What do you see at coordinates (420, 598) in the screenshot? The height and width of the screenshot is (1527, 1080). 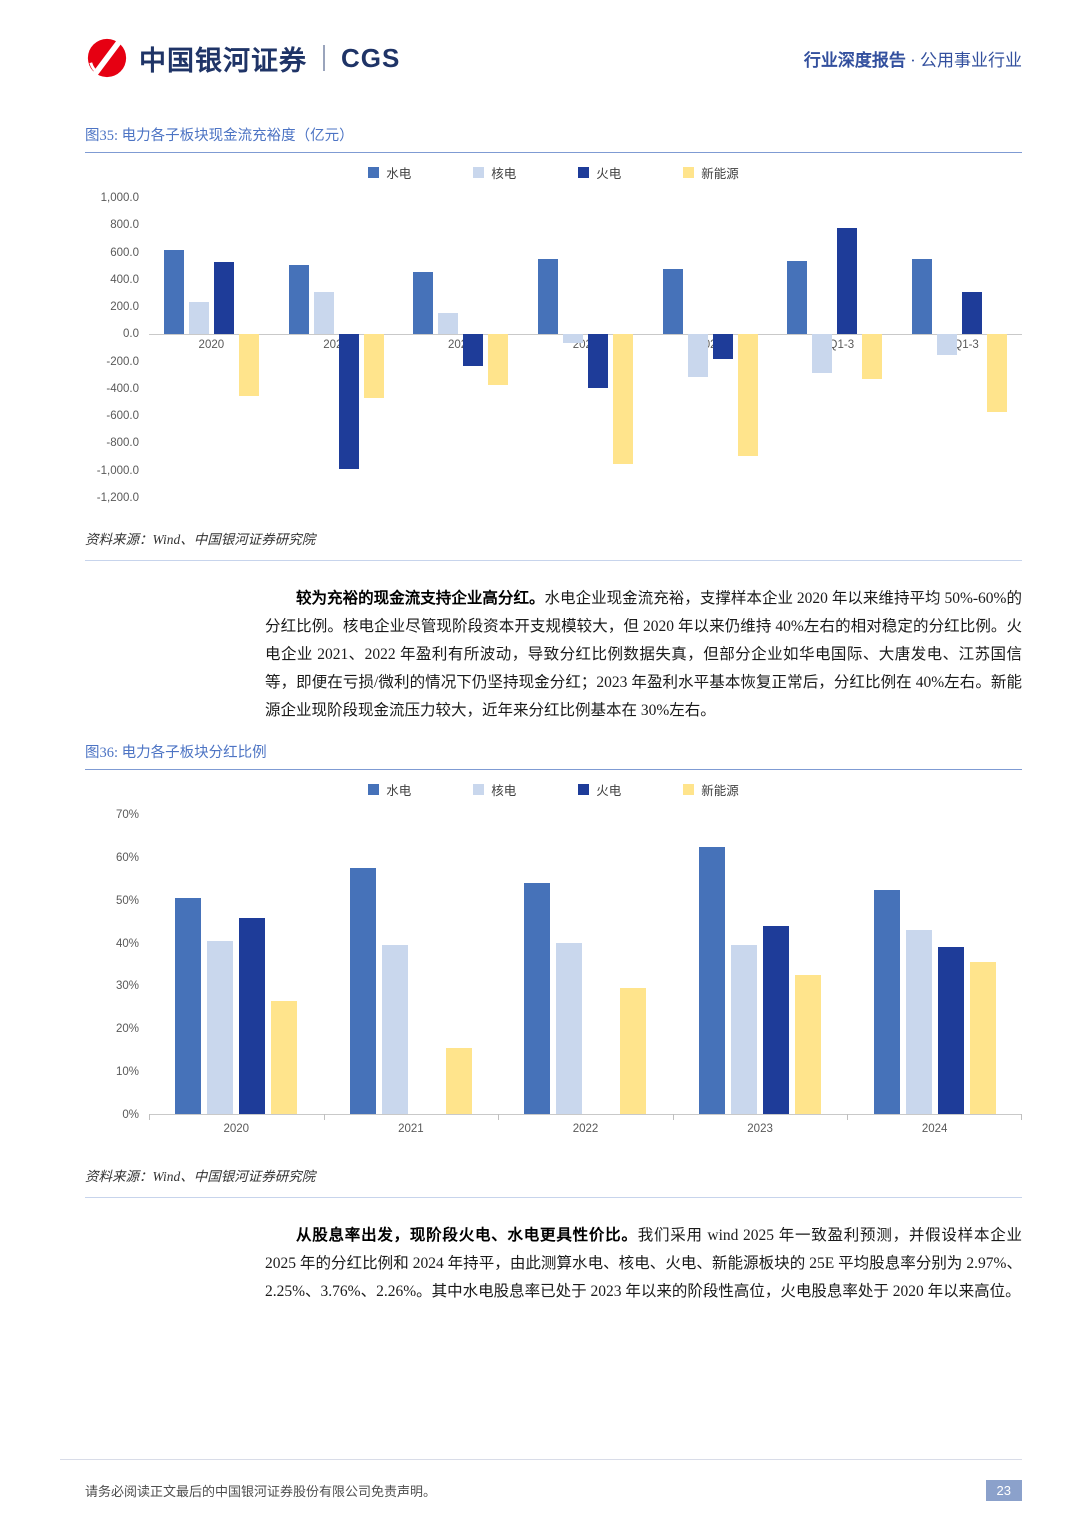 I see `paragraph-1-lead: 较为充裕的现金流支持企业高分红。` at bounding box center [420, 598].